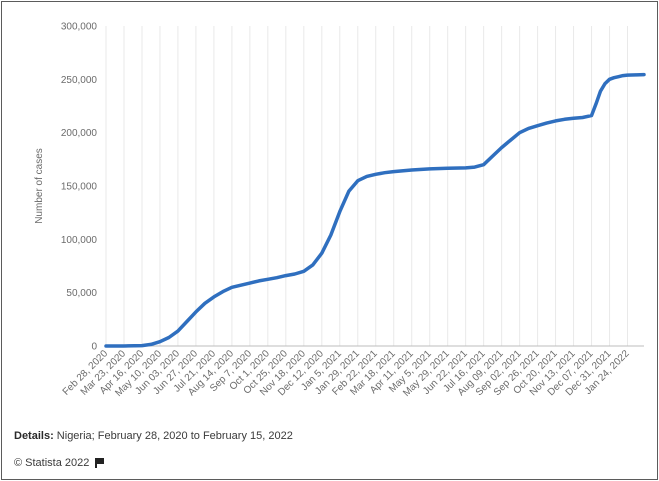  What do you see at coordinates (52, 463) in the screenshot?
I see `copyright-text: © Statista 2022` at bounding box center [52, 463].